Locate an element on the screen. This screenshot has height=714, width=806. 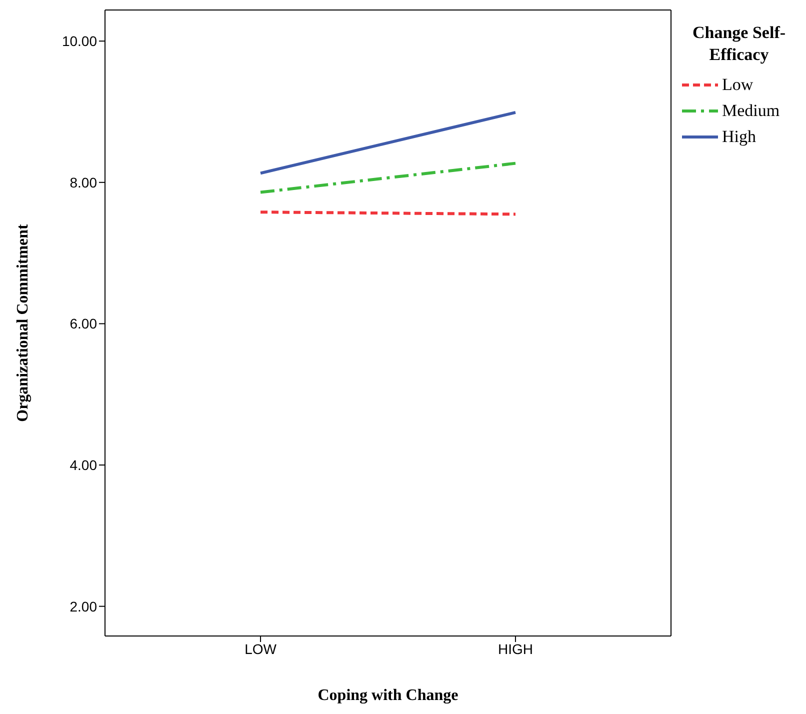
x-tick-label: LOW is located at coordinates (261, 648).